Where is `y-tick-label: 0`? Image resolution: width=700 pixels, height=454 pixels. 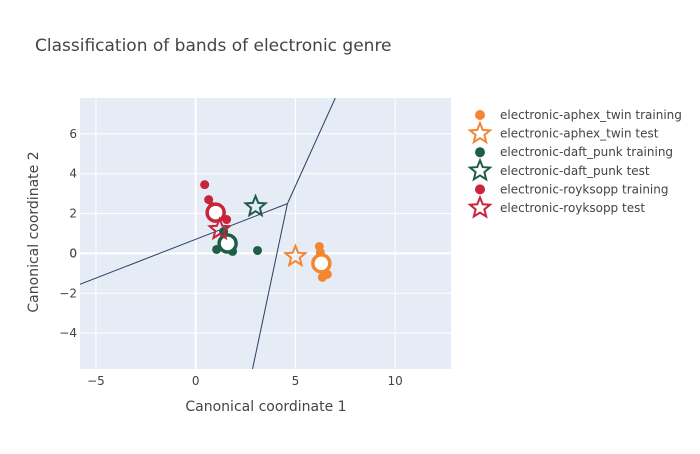 y-tick-label: 0 is located at coordinates (73, 253).